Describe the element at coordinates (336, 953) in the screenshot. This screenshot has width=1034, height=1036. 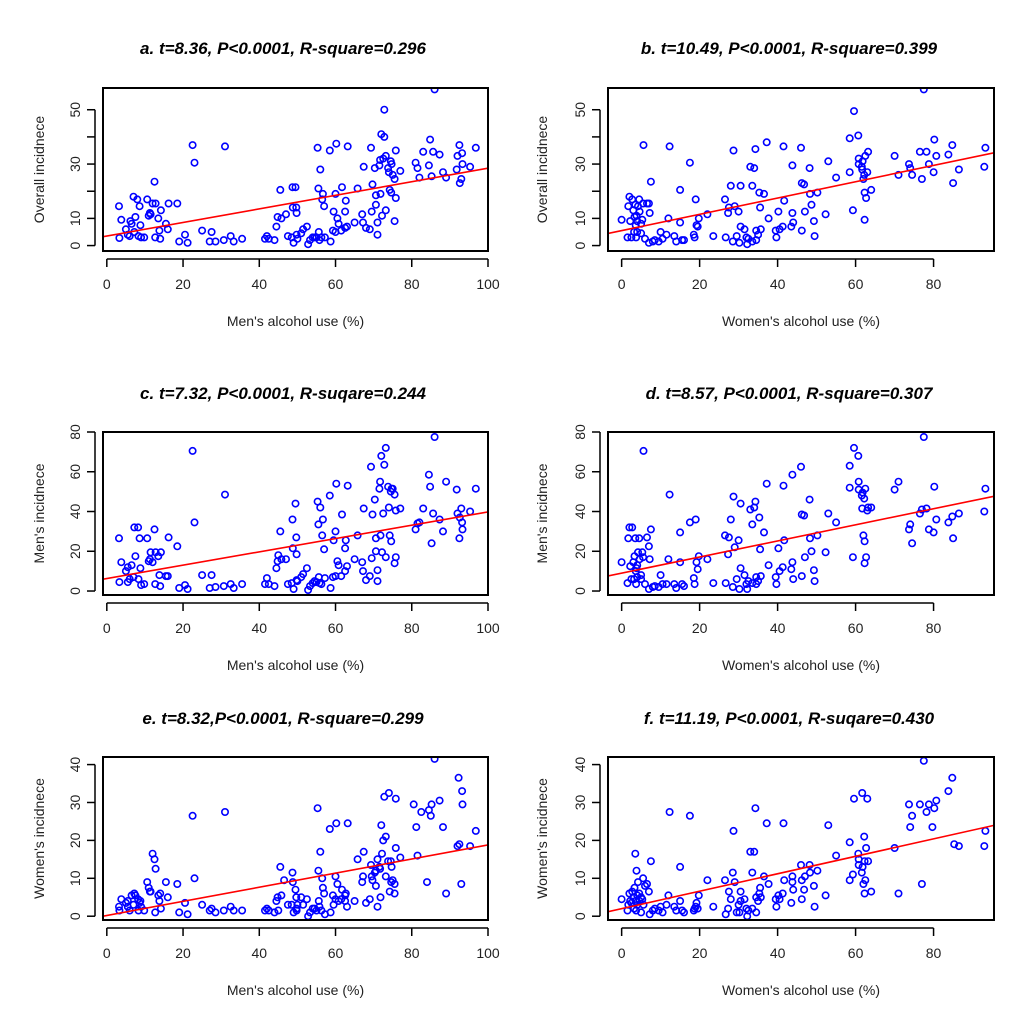
I see `x-tick-label: 60` at that location.